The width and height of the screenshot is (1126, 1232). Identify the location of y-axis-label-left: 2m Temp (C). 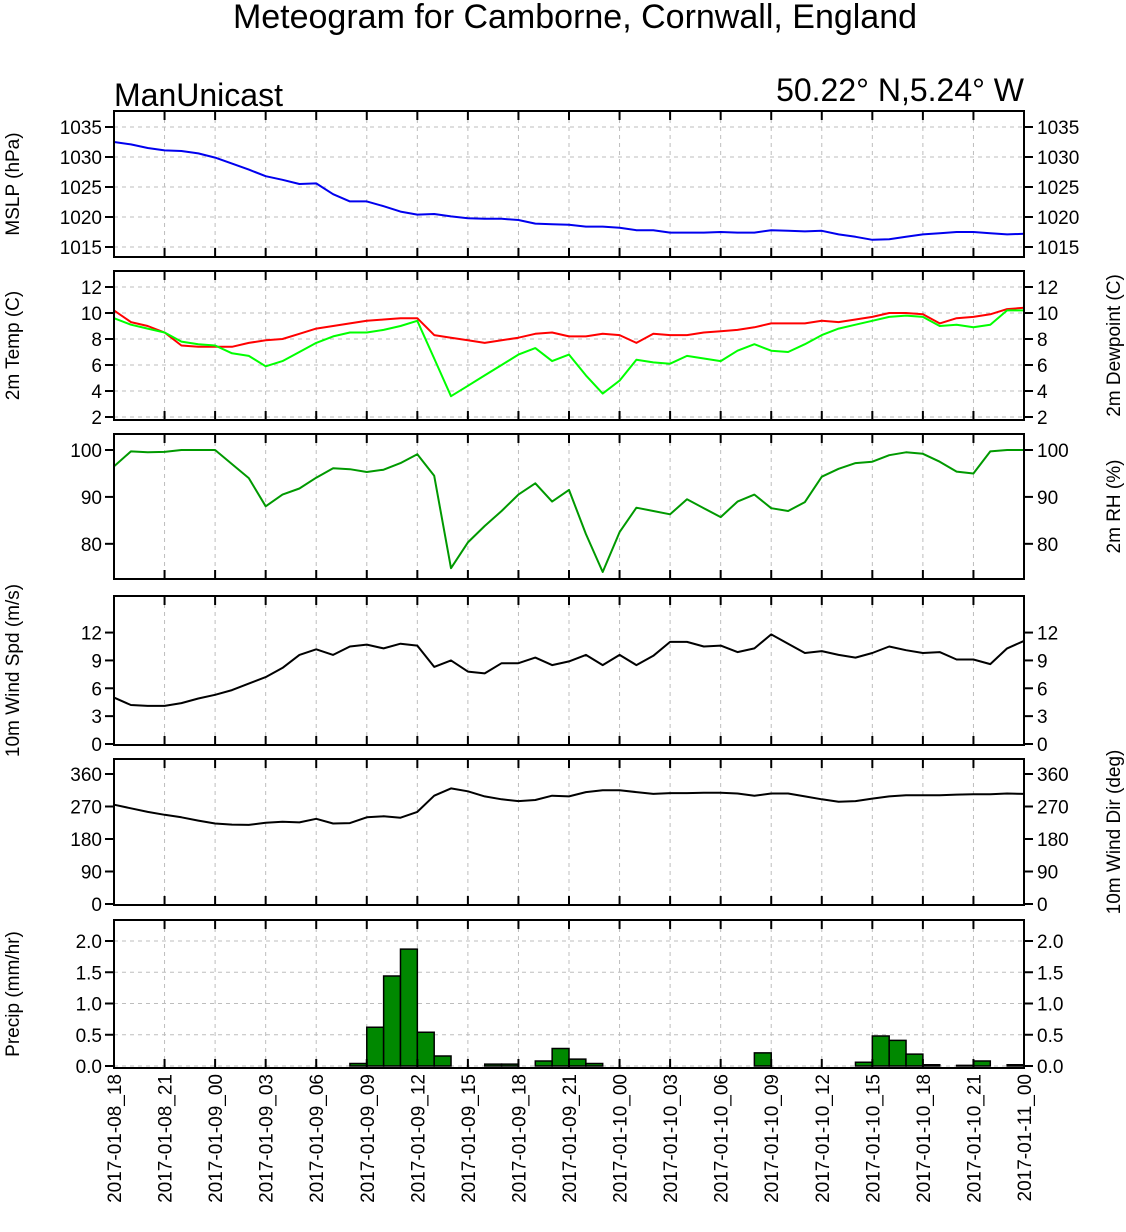
(13, 345).